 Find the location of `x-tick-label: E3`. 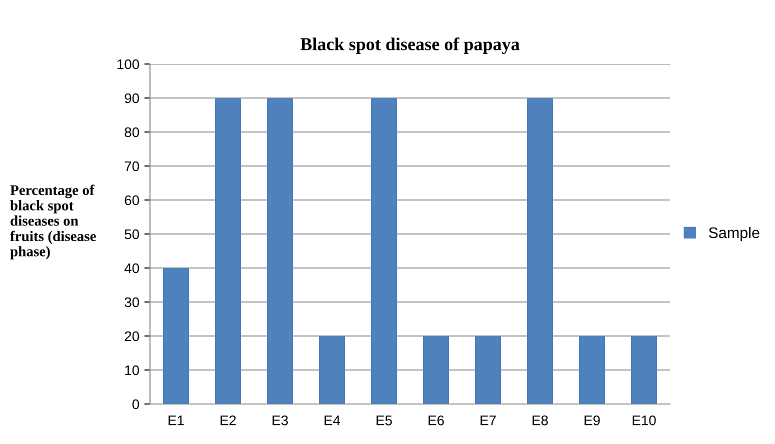

x-tick-label: E3 is located at coordinates (280, 420).